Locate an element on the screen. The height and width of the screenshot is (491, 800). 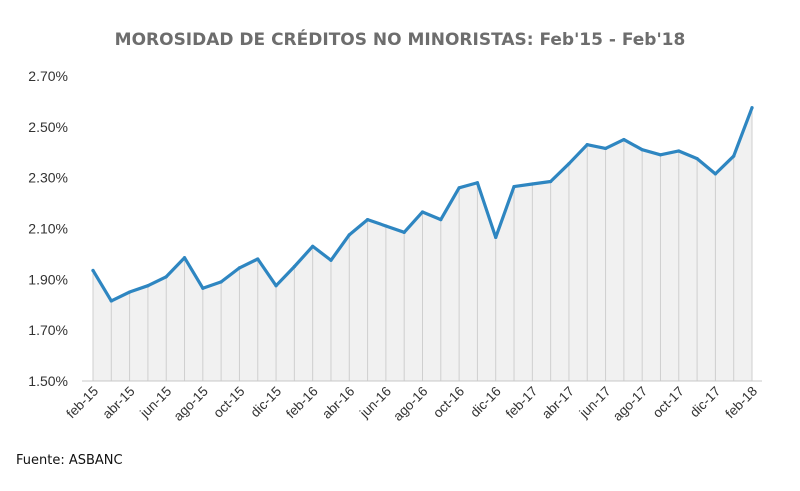
x-tick-label: dic-17 is located at coordinates (705, 402).